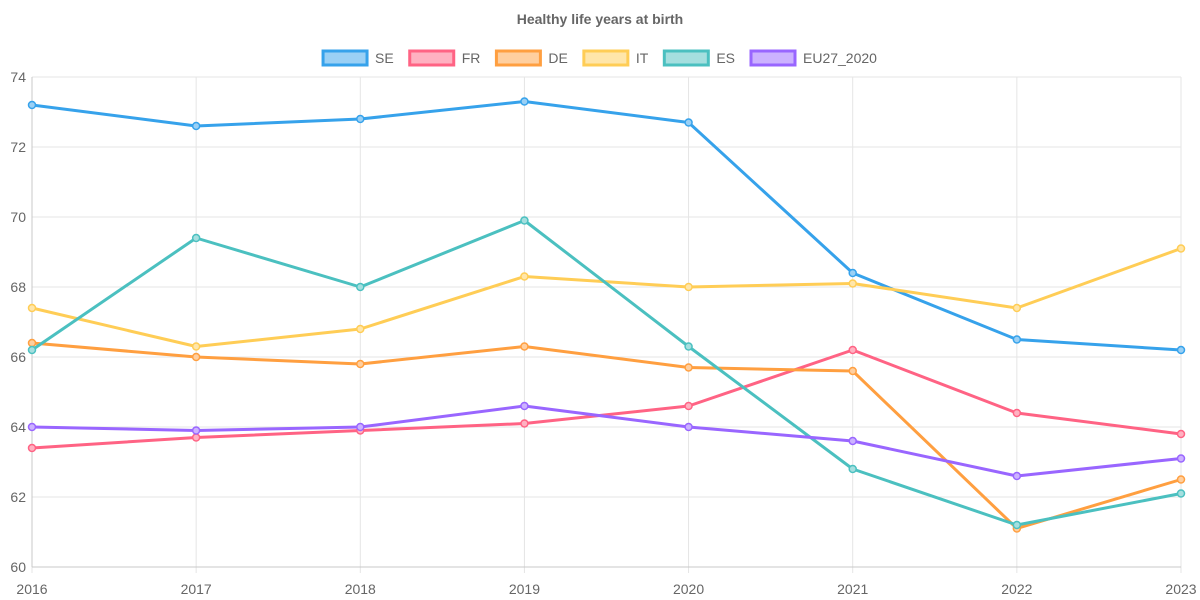 The height and width of the screenshot is (600, 1200). Describe the element at coordinates (18, 497) in the screenshot. I see `y-tick-label: 62` at that location.